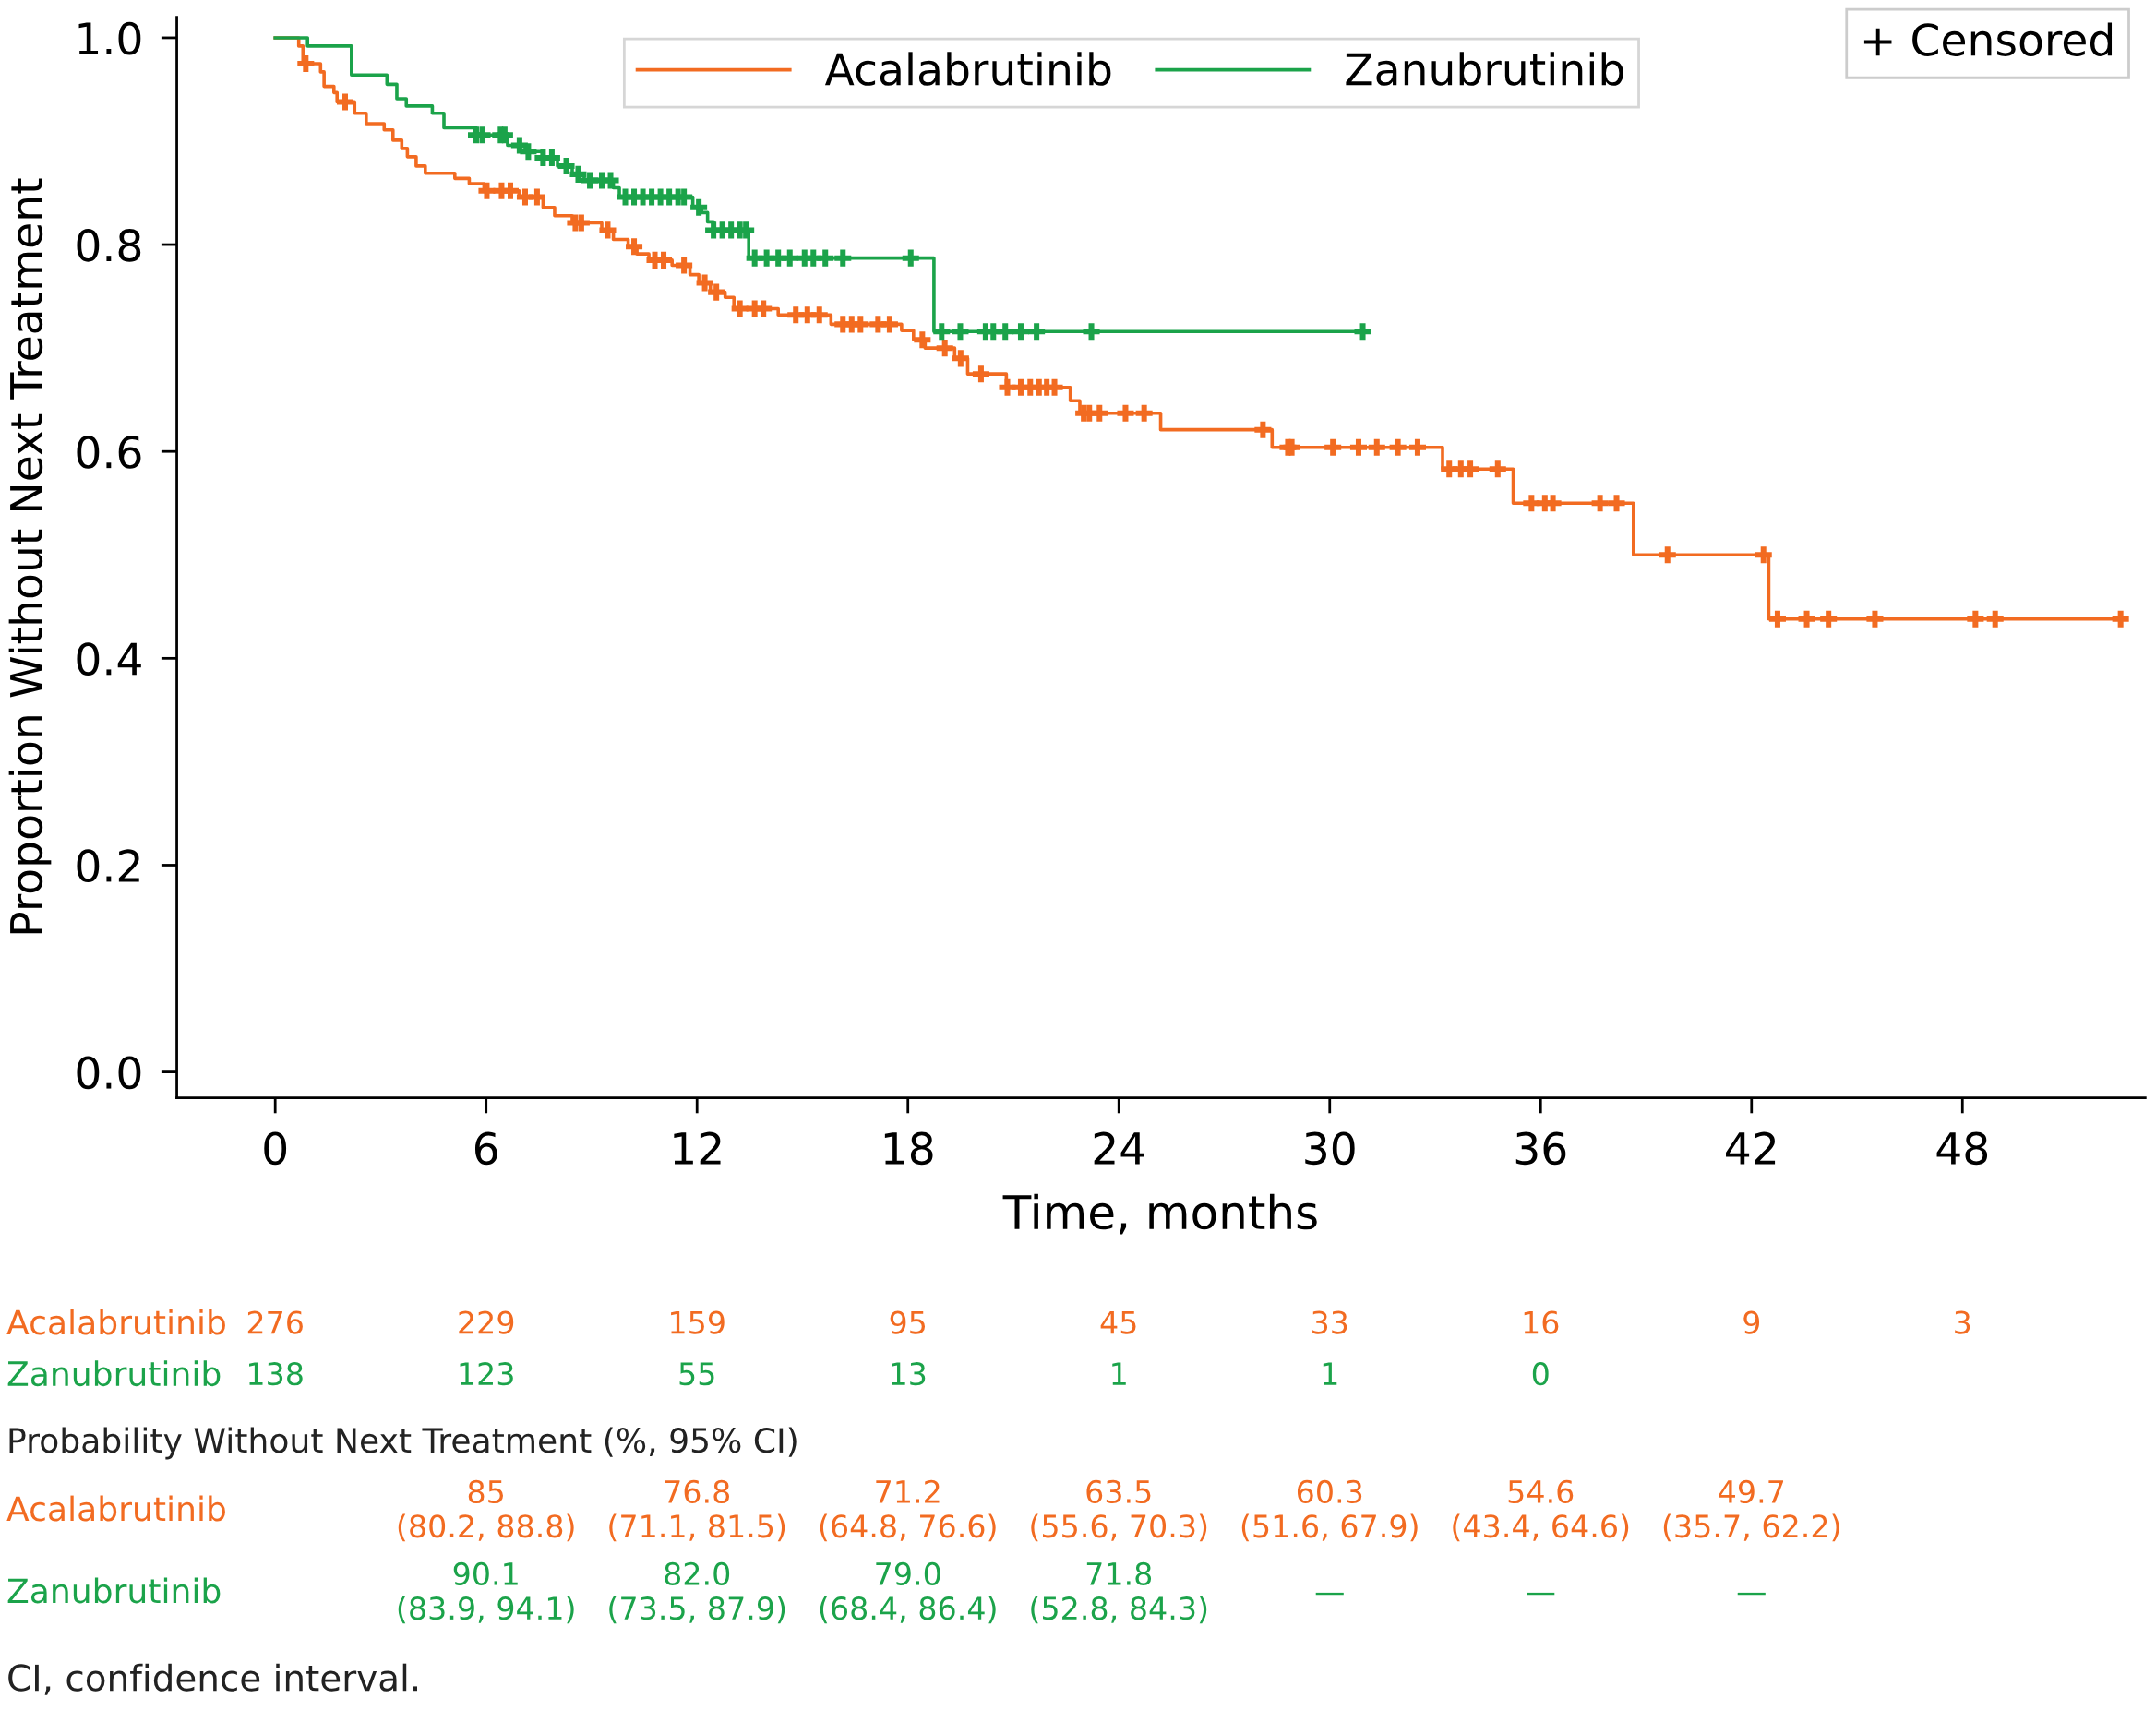  Describe the element at coordinates (276, 1374) in the screenshot. I see `text: 138` at that location.